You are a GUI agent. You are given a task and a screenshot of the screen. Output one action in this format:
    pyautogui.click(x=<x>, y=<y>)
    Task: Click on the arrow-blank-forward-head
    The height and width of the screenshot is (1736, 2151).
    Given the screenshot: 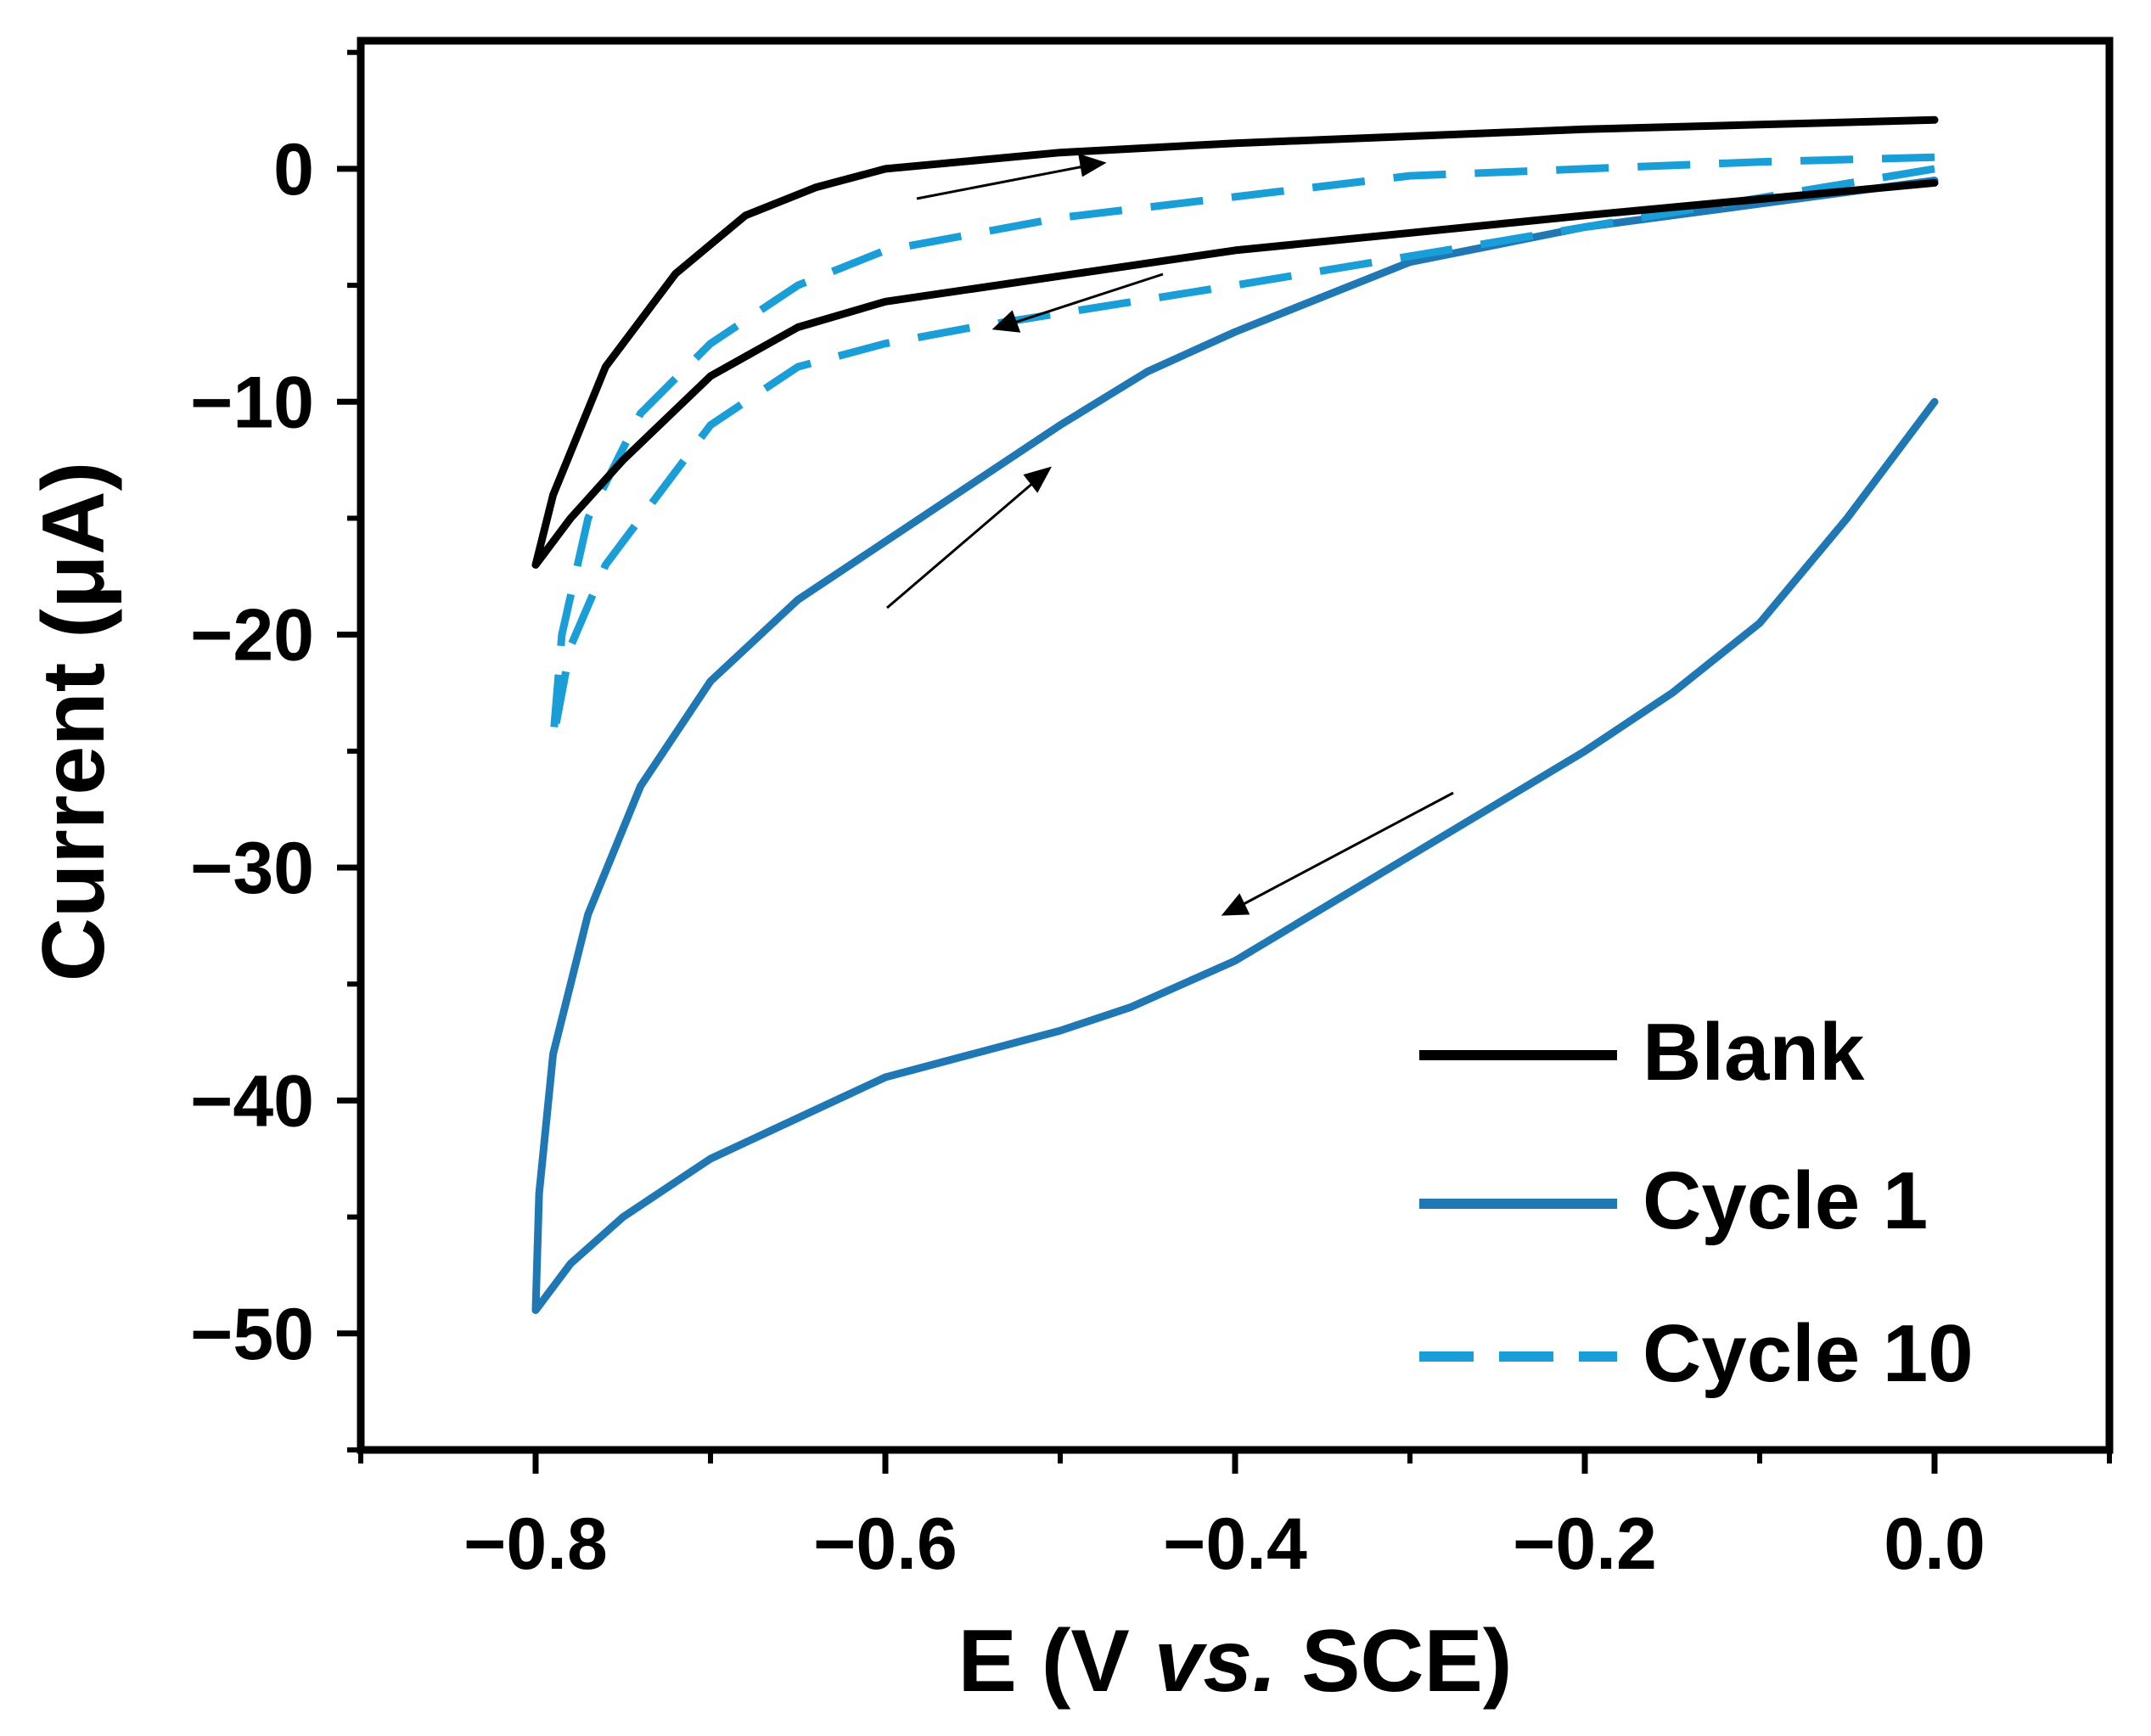 What is the action you would take?
    pyautogui.click(x=1092, y=165)
    